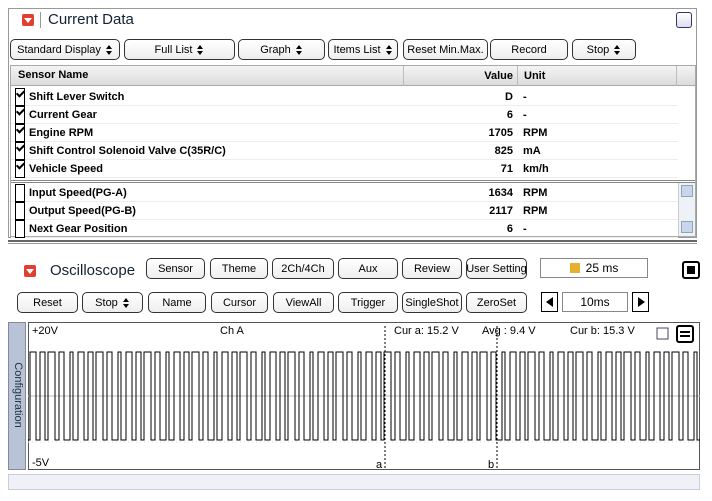  I want to click on button: User Setting, so click(496, 268).